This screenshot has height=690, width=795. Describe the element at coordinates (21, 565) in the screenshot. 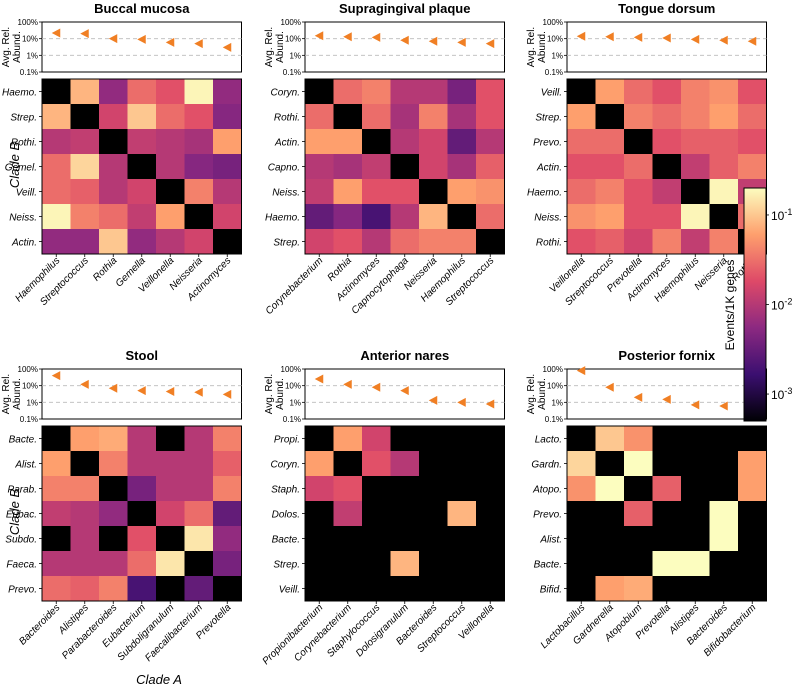

I see `row-label: Faeca.` at that location.